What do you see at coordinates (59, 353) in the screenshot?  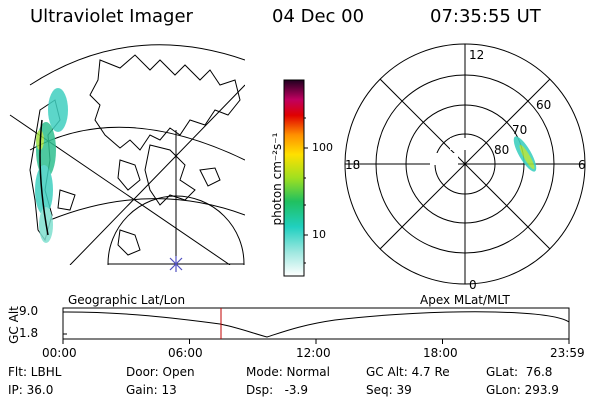 I see `time-tick-0000: 00:00` at bounding box center [59, 353].